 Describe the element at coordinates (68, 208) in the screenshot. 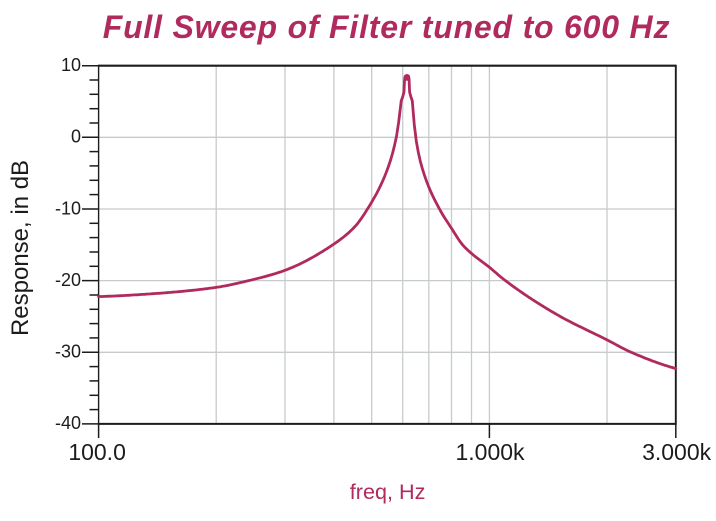

I see `svg-text: -10` at that location.